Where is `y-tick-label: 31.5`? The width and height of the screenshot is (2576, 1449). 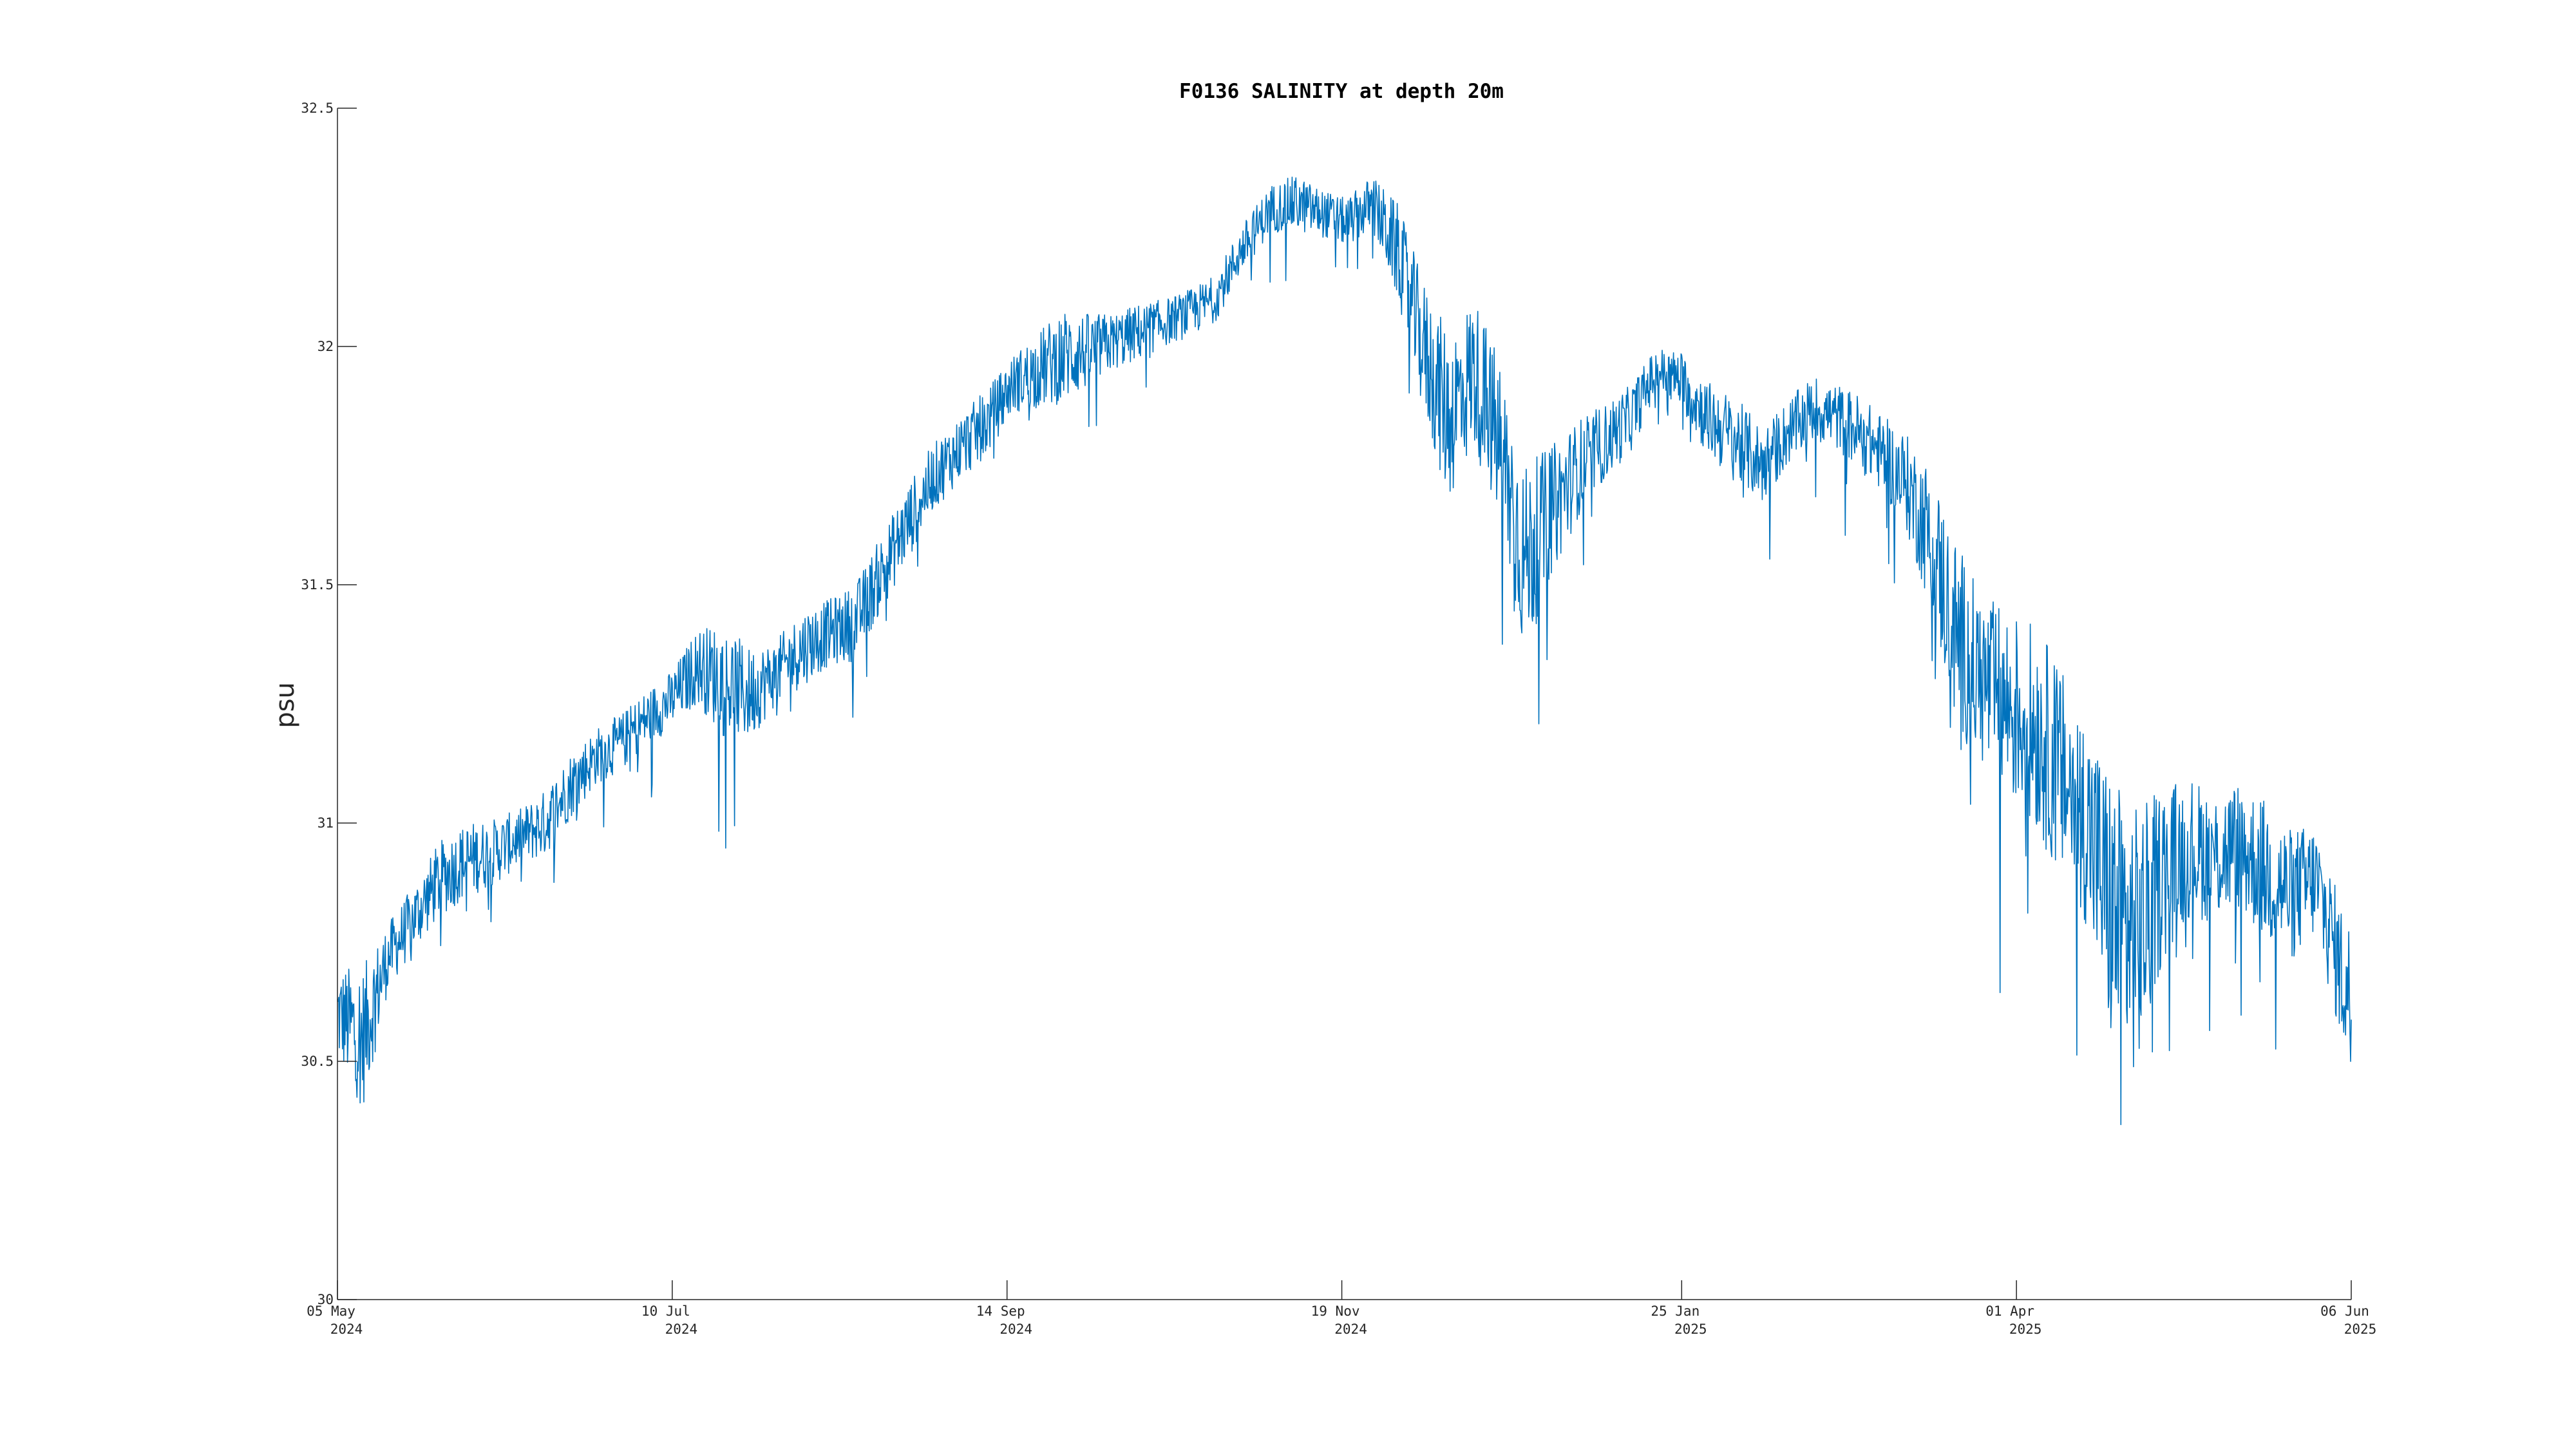 y-tick-label: 31.5 is located at coordinates (318, 585).